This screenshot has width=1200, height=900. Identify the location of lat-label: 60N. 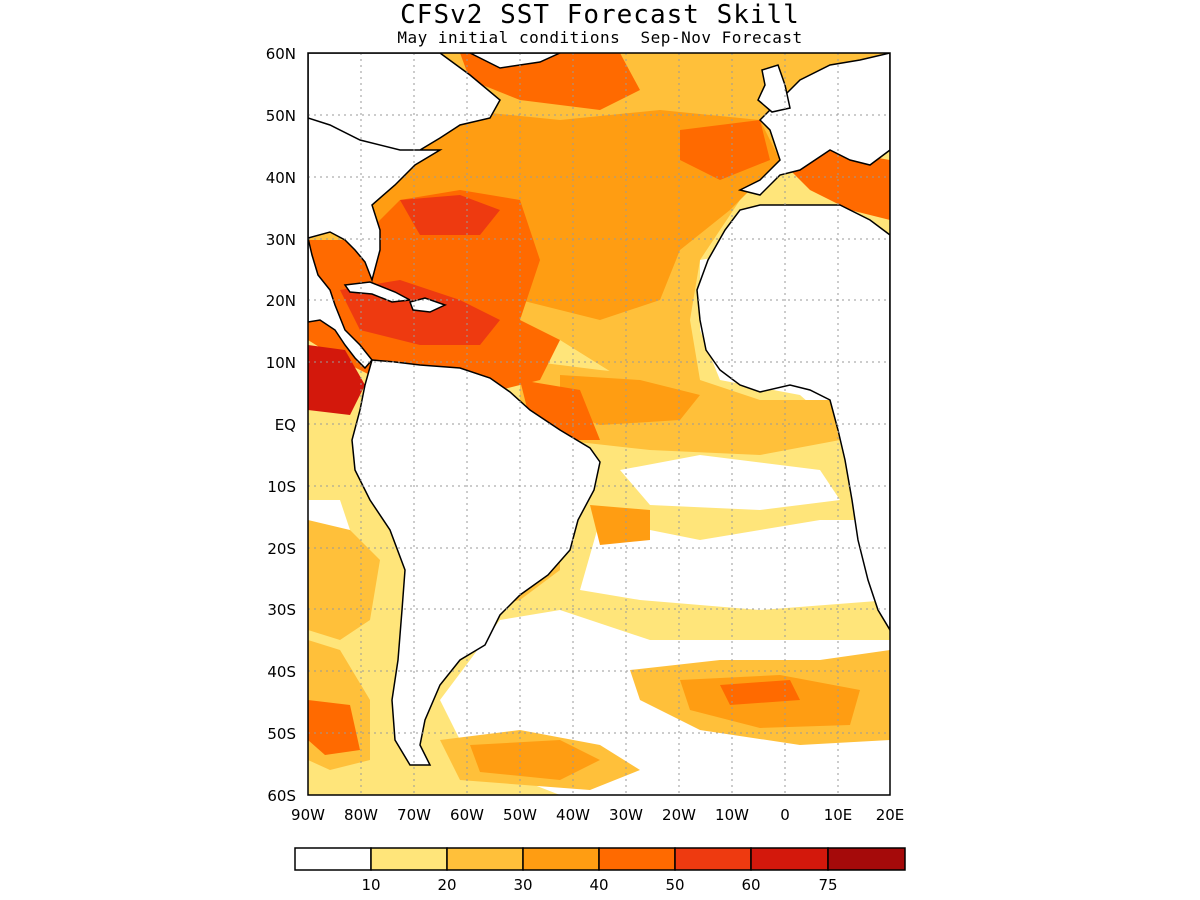
(281, 54).